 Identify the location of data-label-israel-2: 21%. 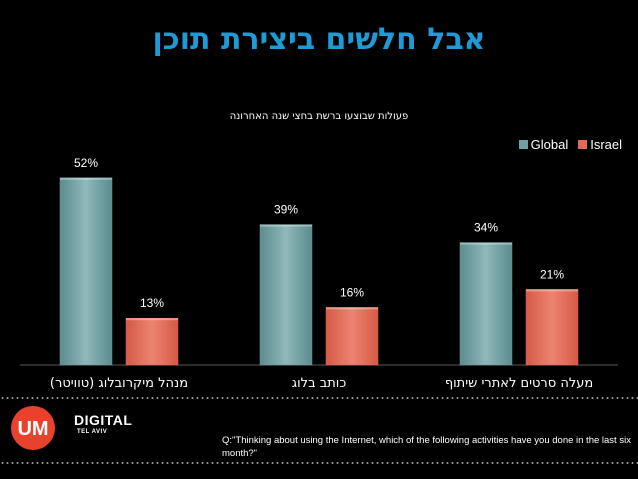
(552, 274).